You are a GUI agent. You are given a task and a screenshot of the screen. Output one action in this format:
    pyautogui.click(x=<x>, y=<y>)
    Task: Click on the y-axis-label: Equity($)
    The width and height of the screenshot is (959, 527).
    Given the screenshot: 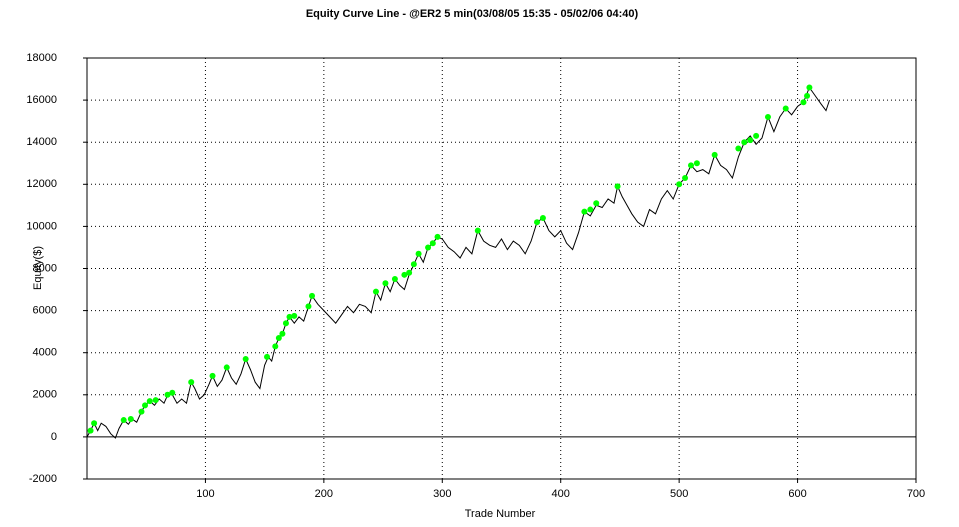 What is the action you would take?
    pyautogui.click(x=38, y=268)
    